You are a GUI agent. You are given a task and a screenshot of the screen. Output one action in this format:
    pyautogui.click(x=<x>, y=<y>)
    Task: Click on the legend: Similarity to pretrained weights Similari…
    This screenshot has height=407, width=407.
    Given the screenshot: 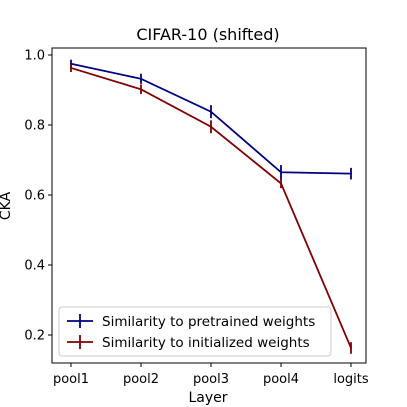 What is the action you would take?
    pyautogui.click(x=195, y=331)
    